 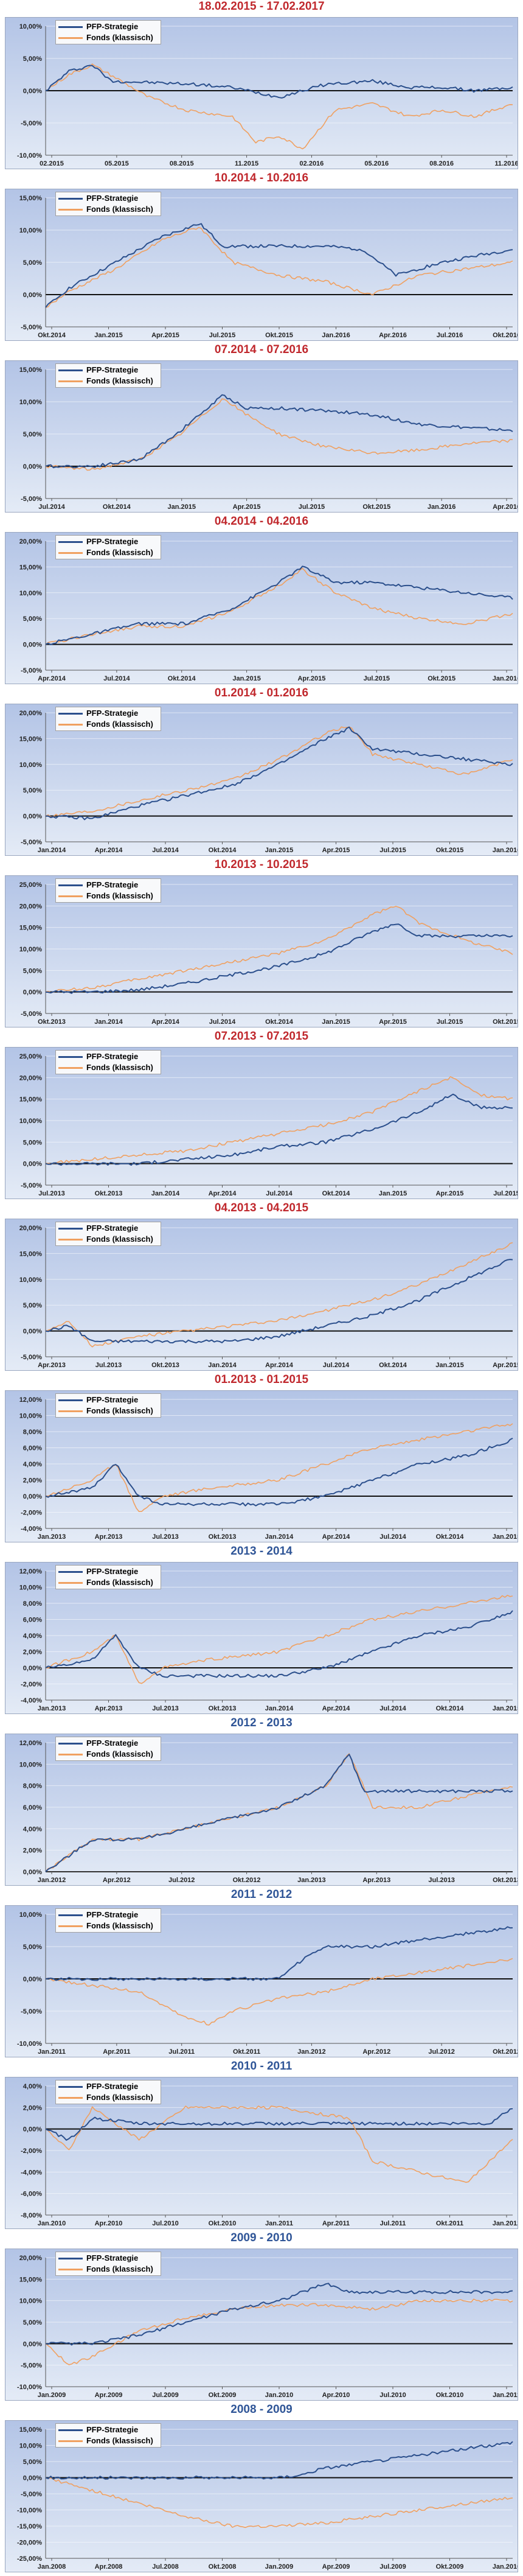 I want to click on x-tick-label: 11.2016, so click(x=506, y=163).